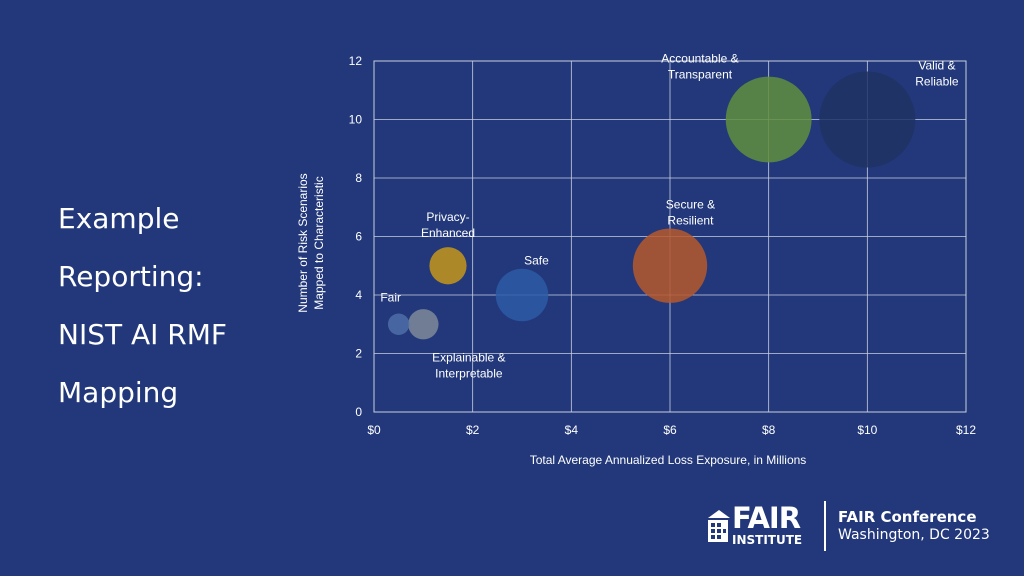 This screenshot has height=576, width=1024. I want to click on x-tick-label: $12, so click(966, 430).